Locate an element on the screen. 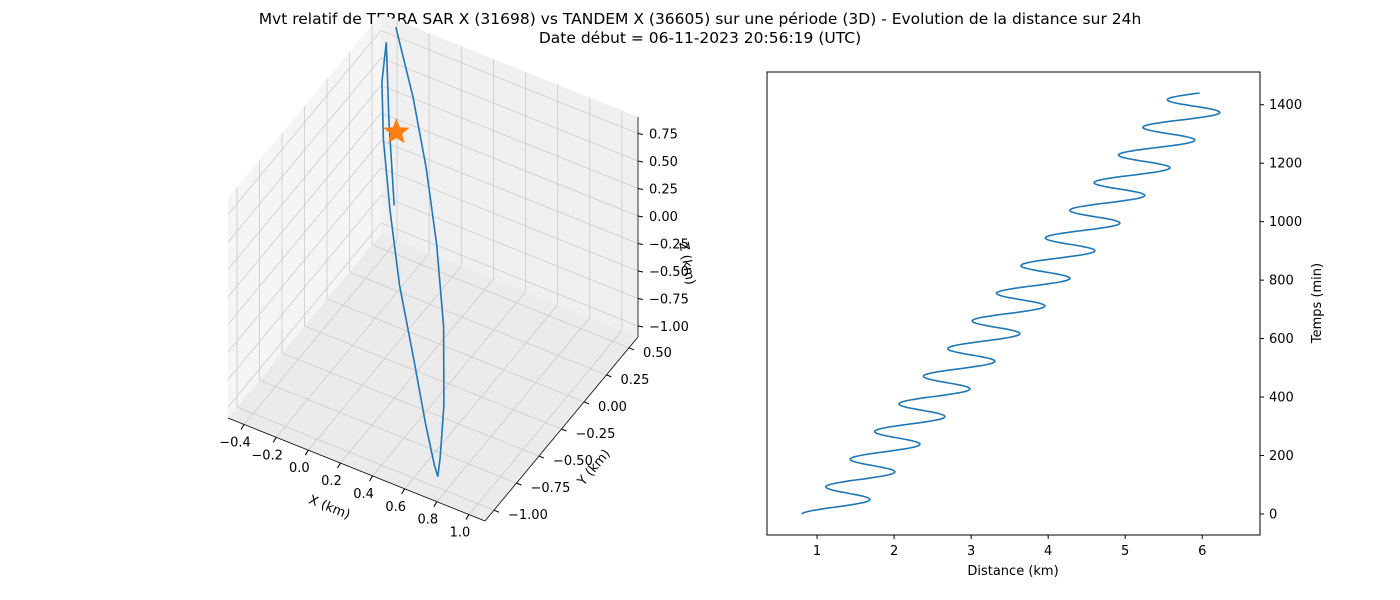 This screenshot has height=600, width=1400. x-tick-label: 6 is located at coordinates (1202, 551).